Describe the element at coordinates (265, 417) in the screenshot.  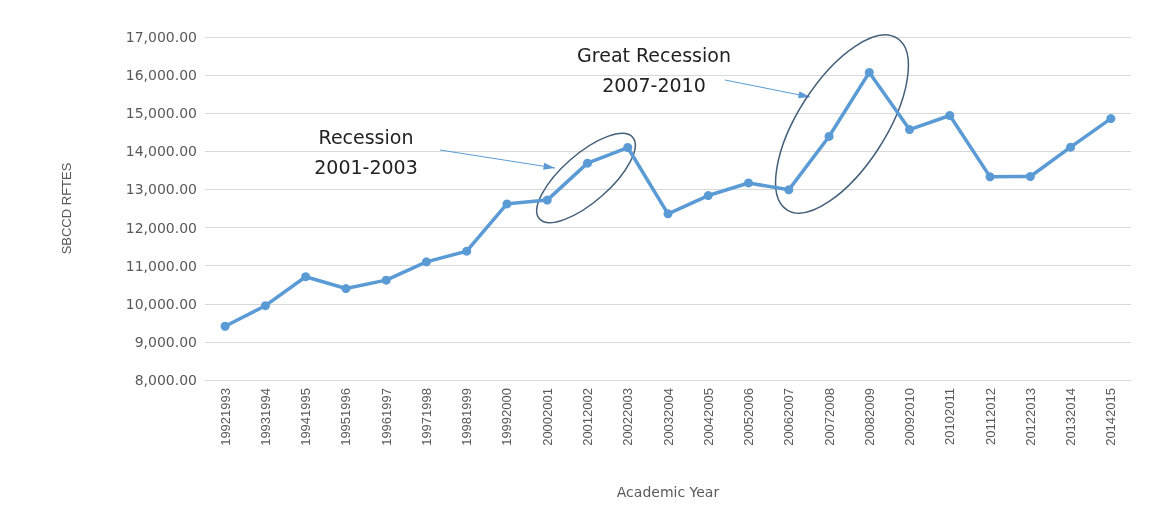
I see `x-tick-label: 19931994` at that location.